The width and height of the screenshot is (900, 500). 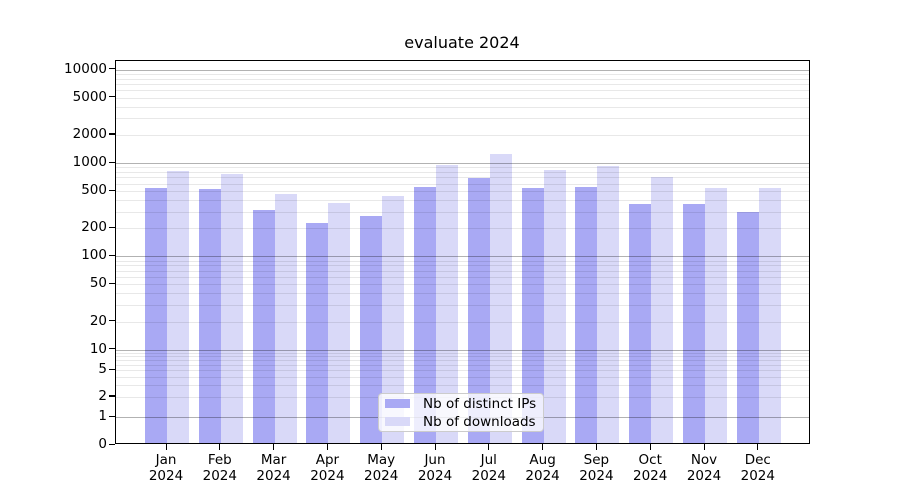 I want to click on x-tick-label: Nov 2024, so click(x=704, y=468).